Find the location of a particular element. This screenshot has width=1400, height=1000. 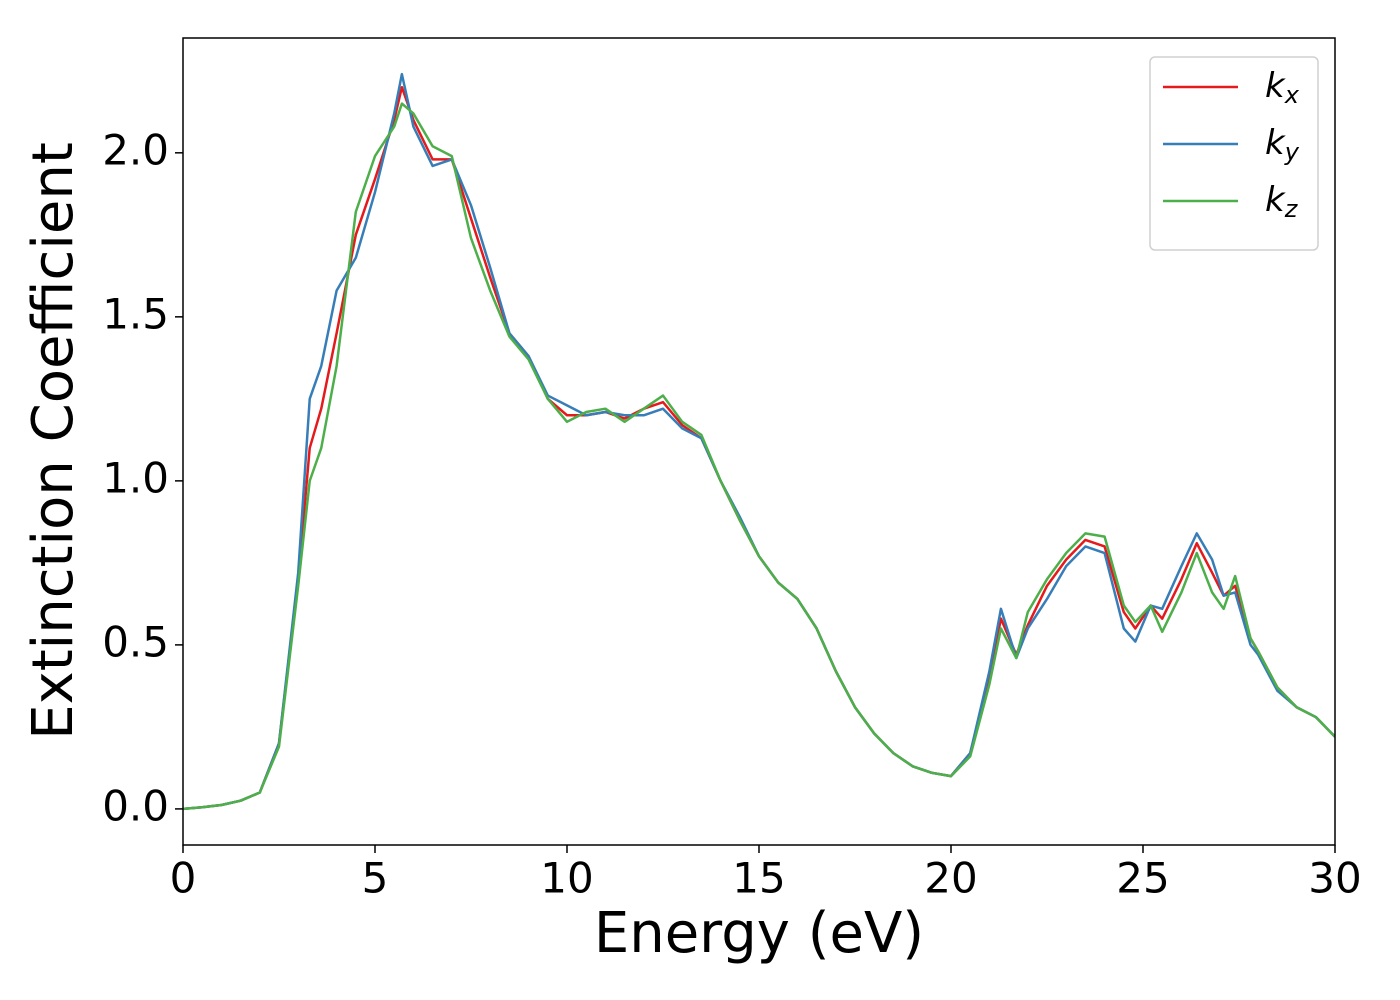

x-tick-label: 0 is located at coordinates (183, 878).